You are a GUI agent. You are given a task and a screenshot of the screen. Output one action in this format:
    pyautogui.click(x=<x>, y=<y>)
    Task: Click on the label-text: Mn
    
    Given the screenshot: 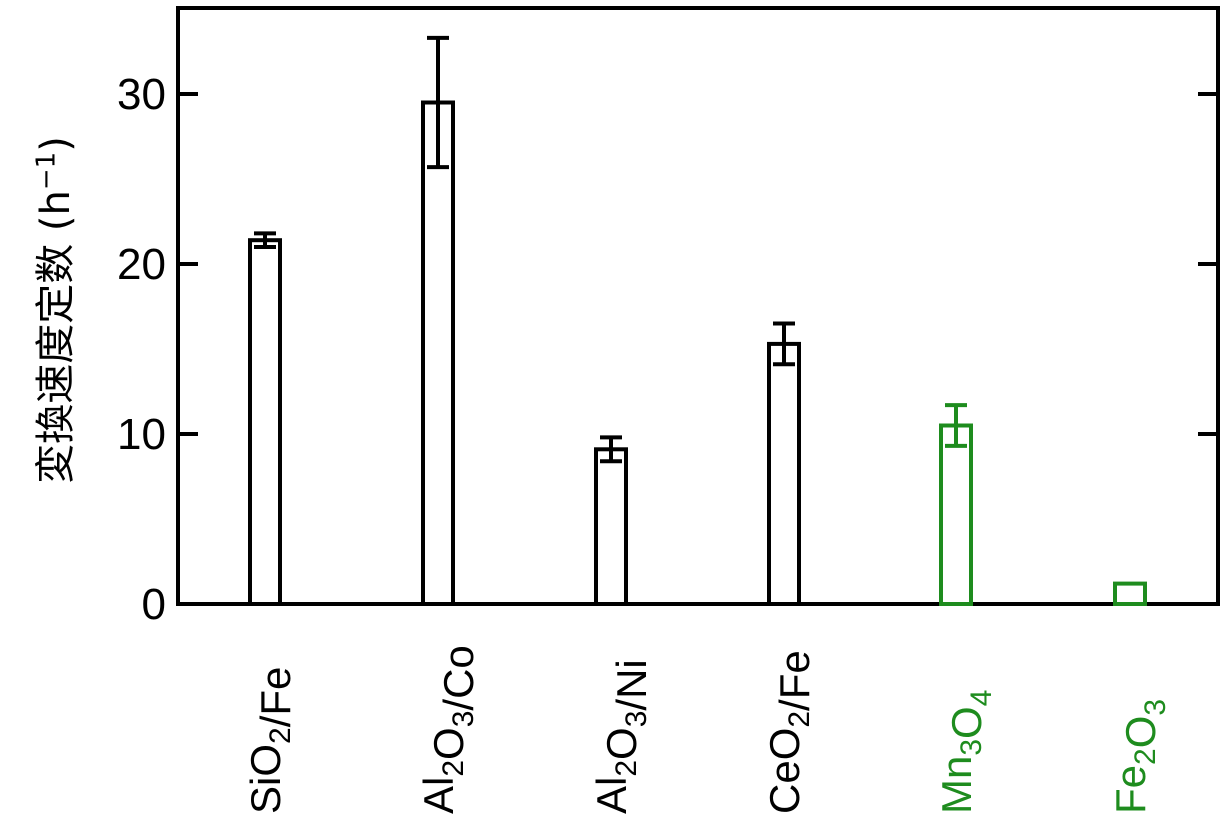 What is the action you would take?
    pyautogui.click(x=956, y=785)
    